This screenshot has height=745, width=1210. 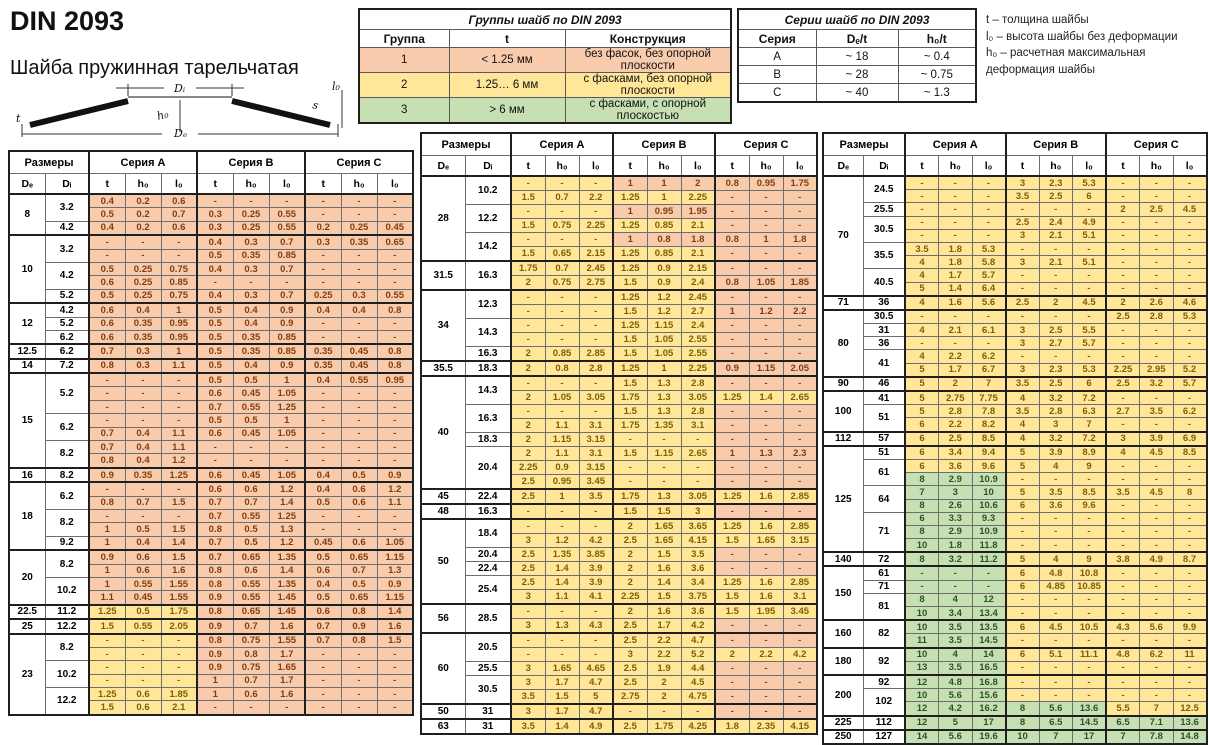 I want to click on table-row: 8 2.6 10.6 6 3.6 9.6- - -, so click(x=1015, y=505).